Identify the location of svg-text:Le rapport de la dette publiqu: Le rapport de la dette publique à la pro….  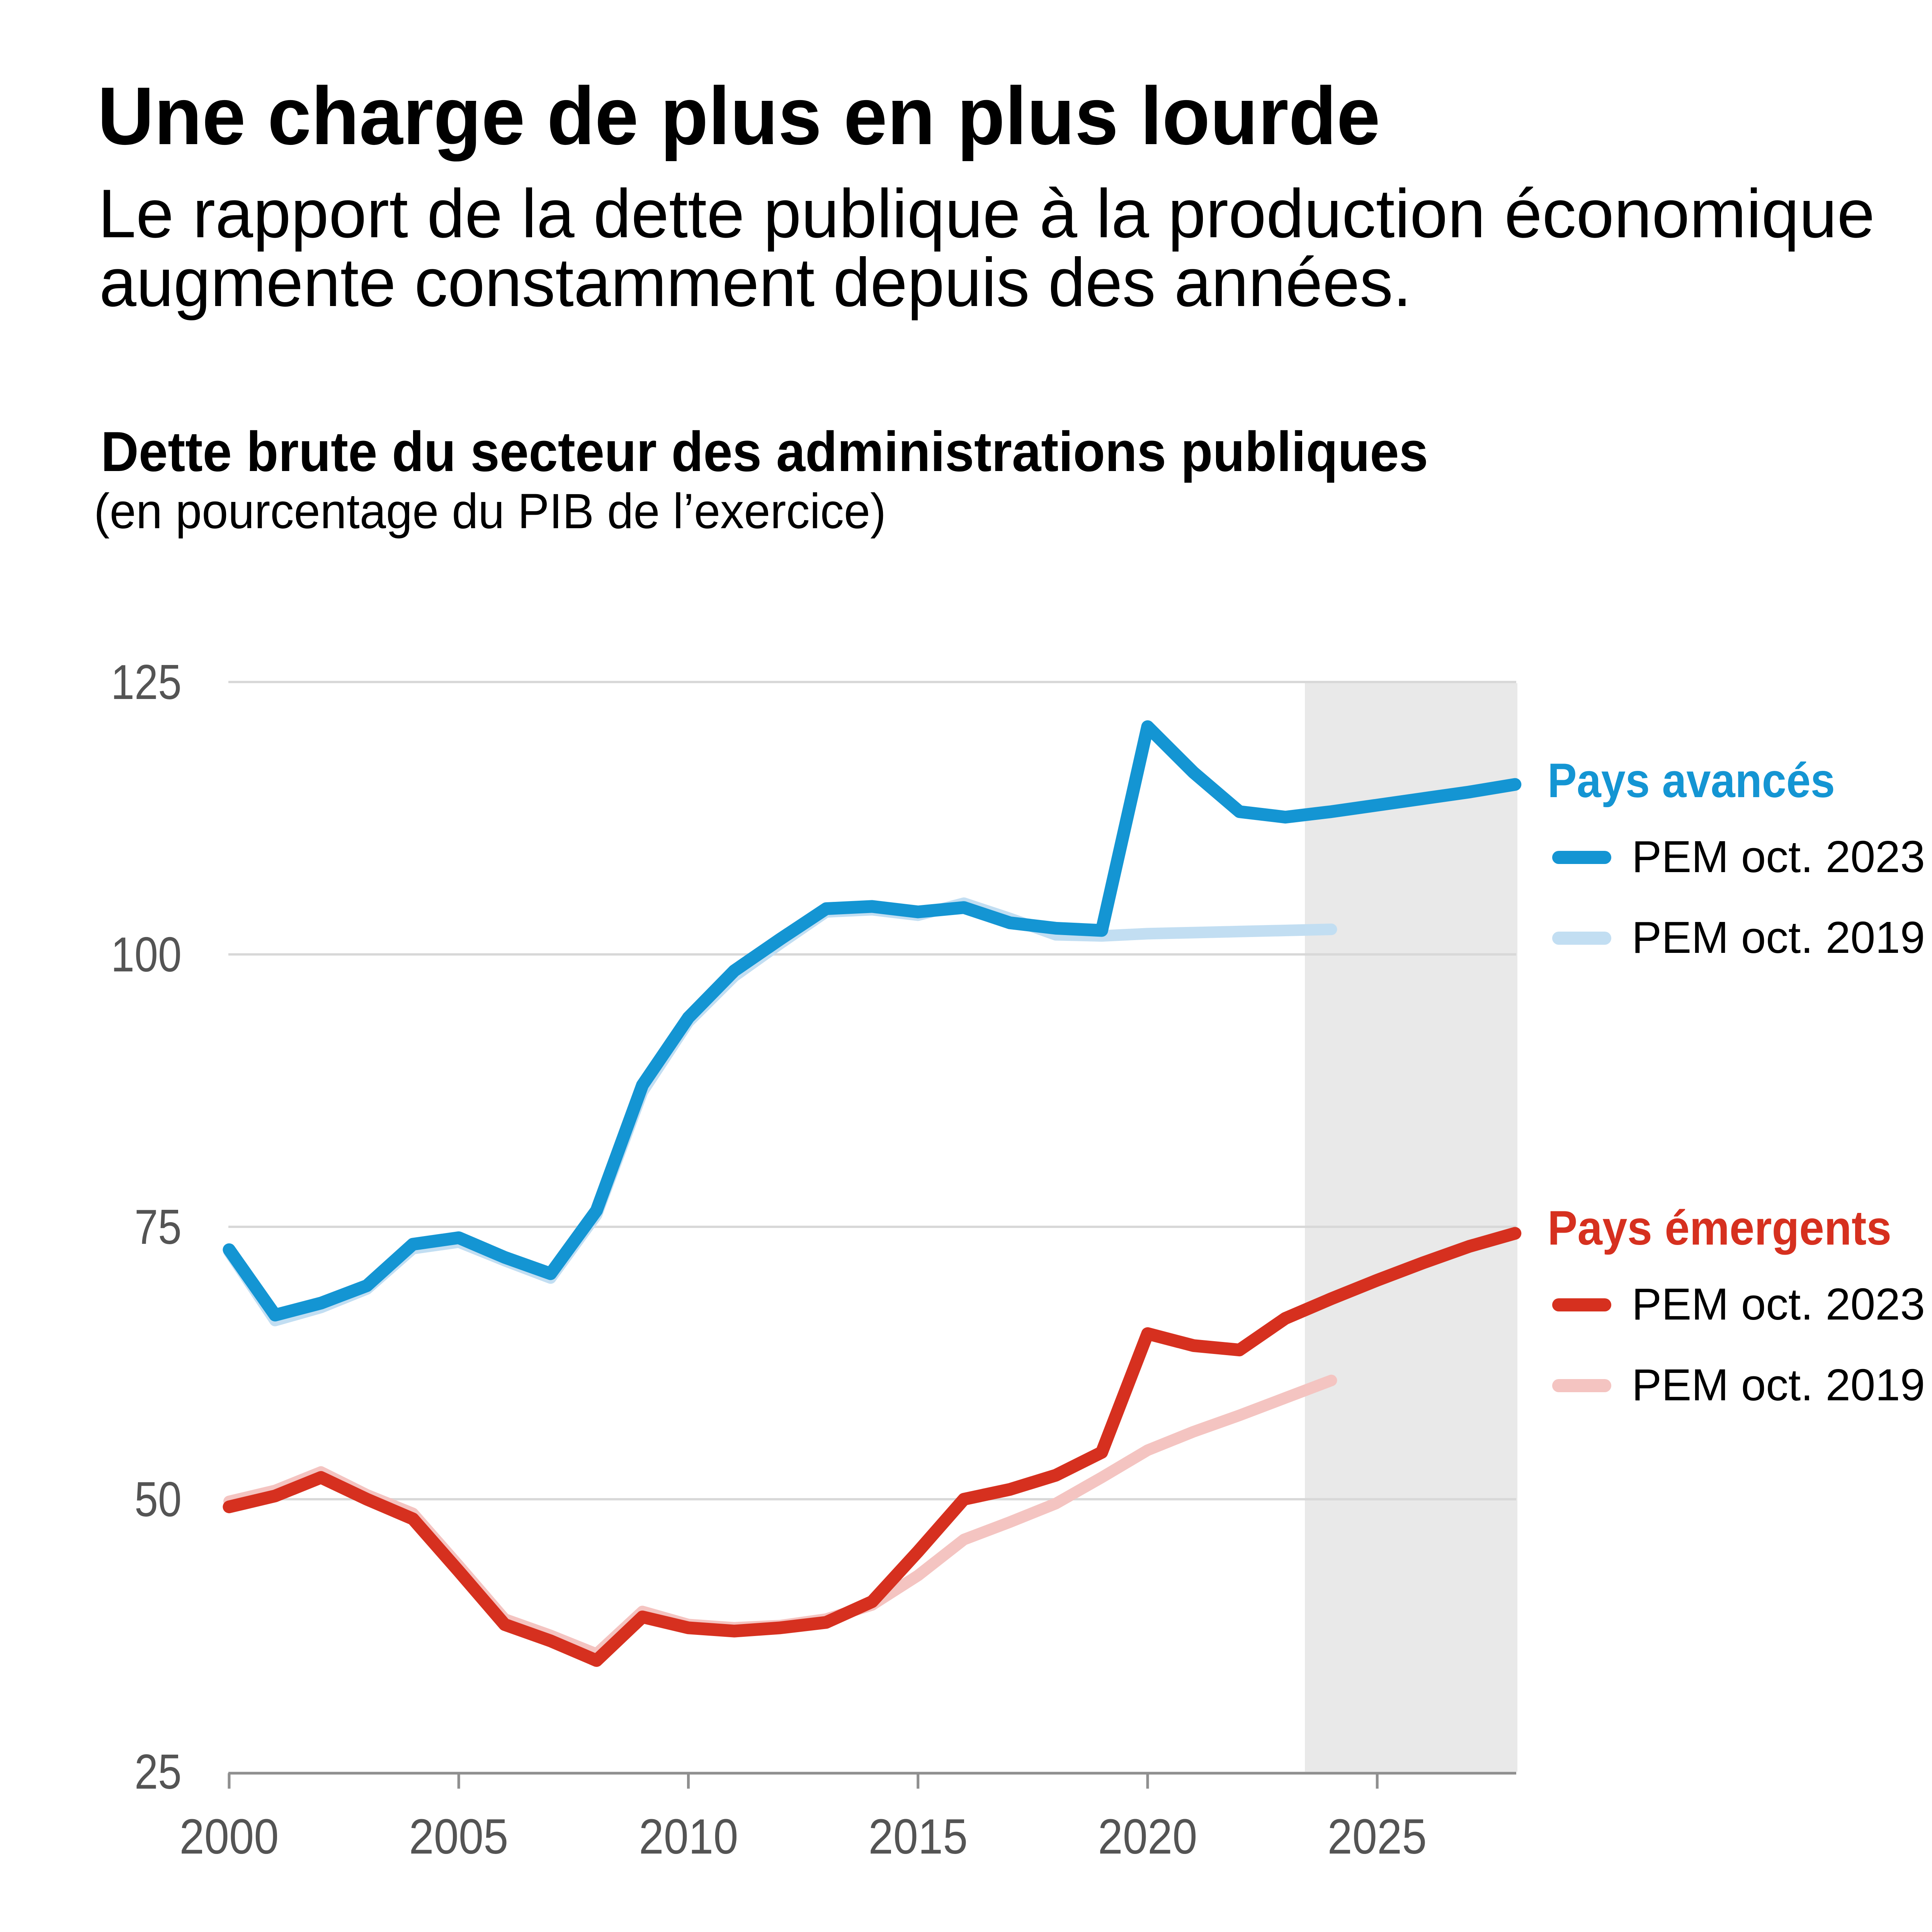
(986, 214).